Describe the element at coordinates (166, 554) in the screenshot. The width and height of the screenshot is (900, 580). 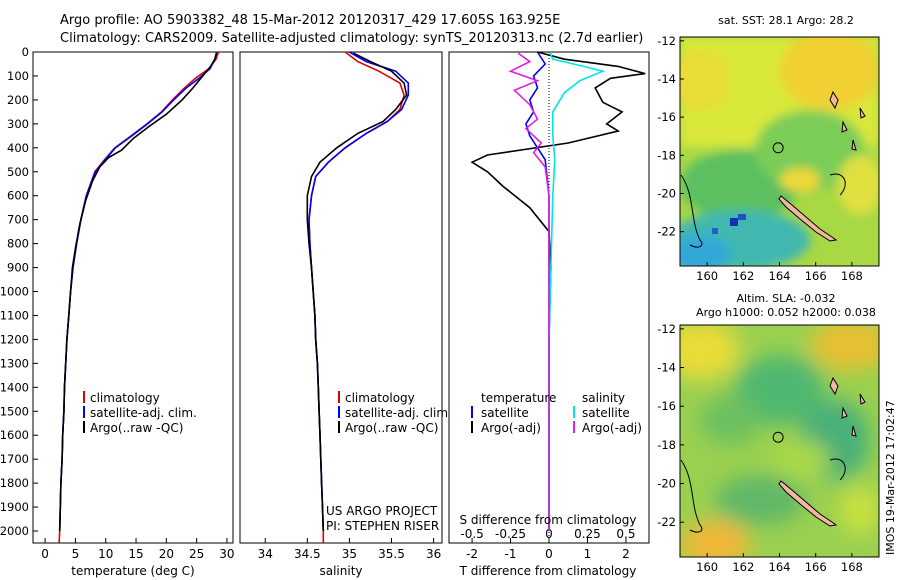
I see `x-tick-label: 20` at that location.